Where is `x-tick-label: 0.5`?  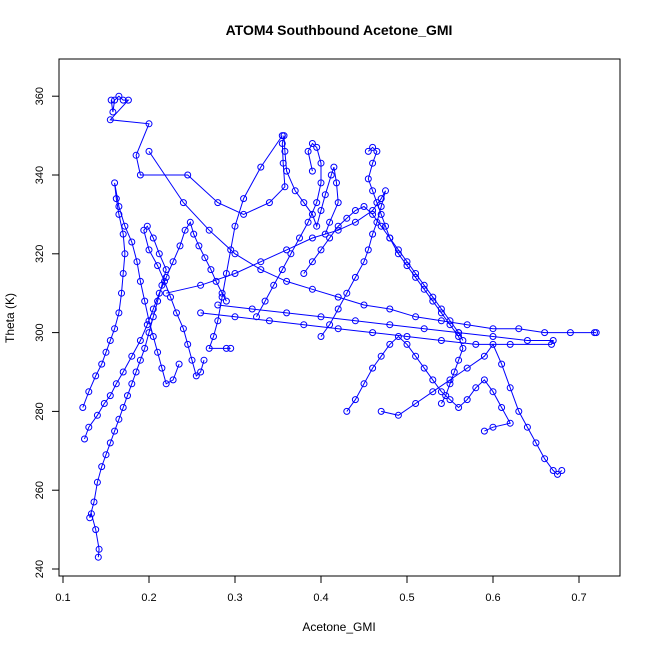
x-tick-label: 0.5 is located at coordinates (406, 598).